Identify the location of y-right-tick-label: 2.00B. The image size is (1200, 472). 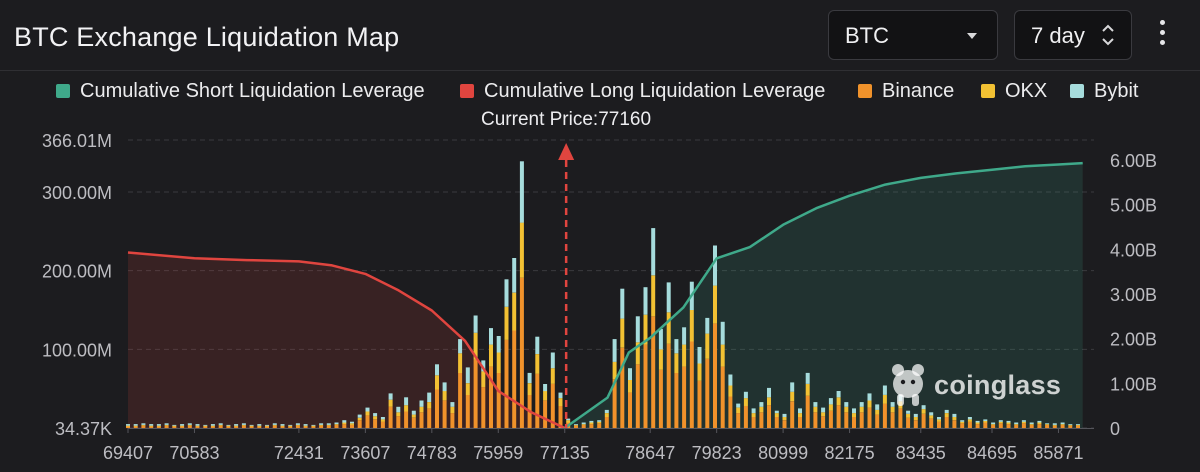
(1133, 340).